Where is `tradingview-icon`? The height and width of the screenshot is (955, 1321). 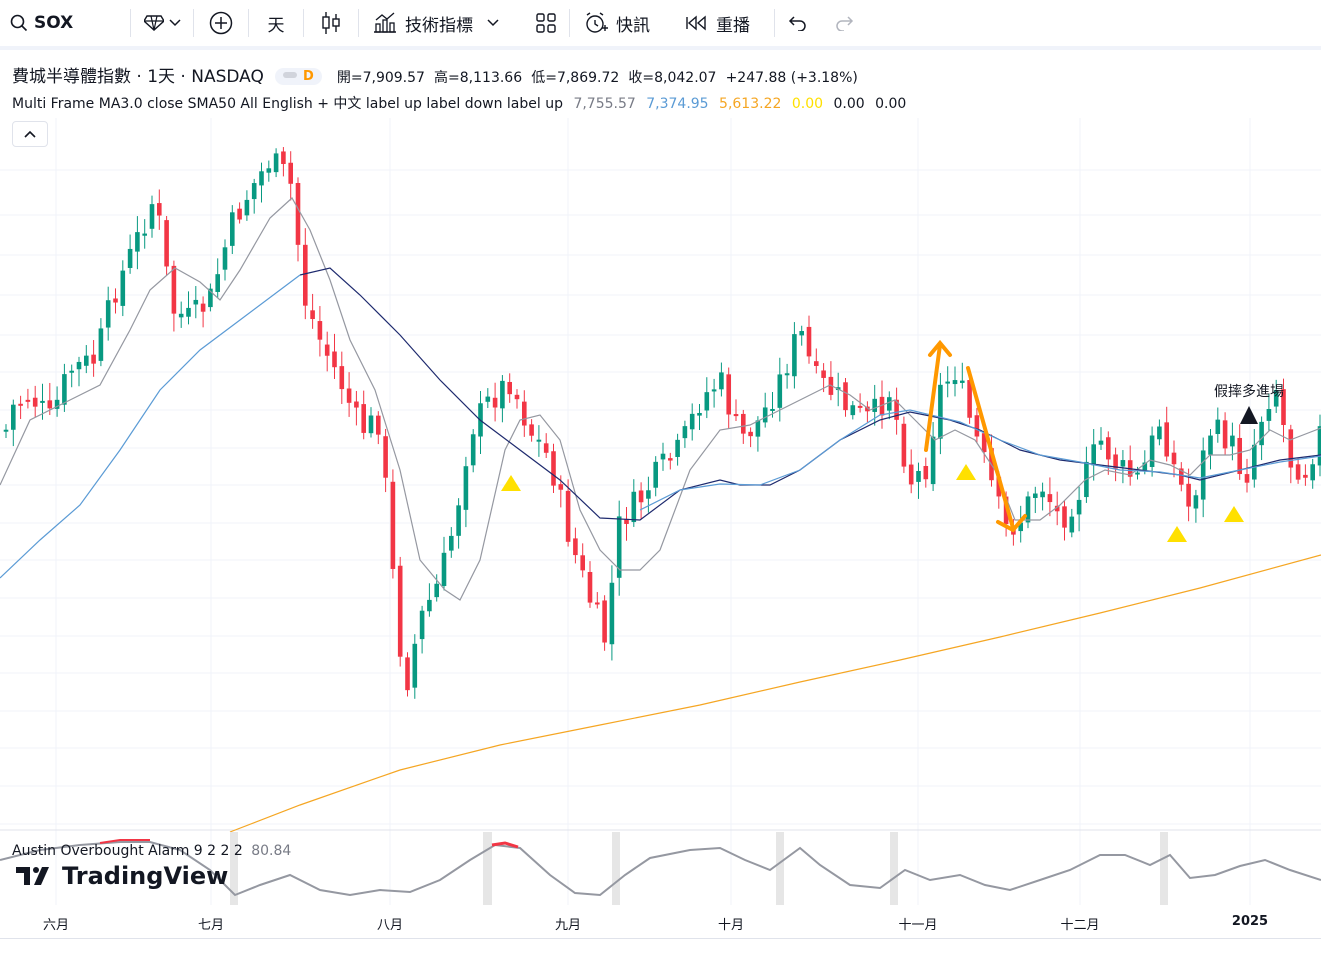
tradingview-icon is located at coordinates (32, 876).